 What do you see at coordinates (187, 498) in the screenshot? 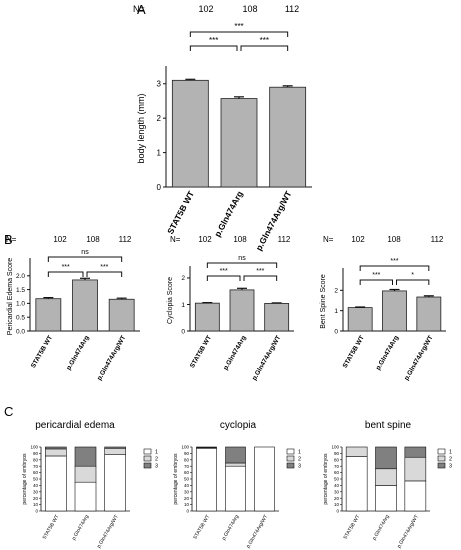
I see `panel-c2-y-tick-label: 20` at bounding box center [187, 498].